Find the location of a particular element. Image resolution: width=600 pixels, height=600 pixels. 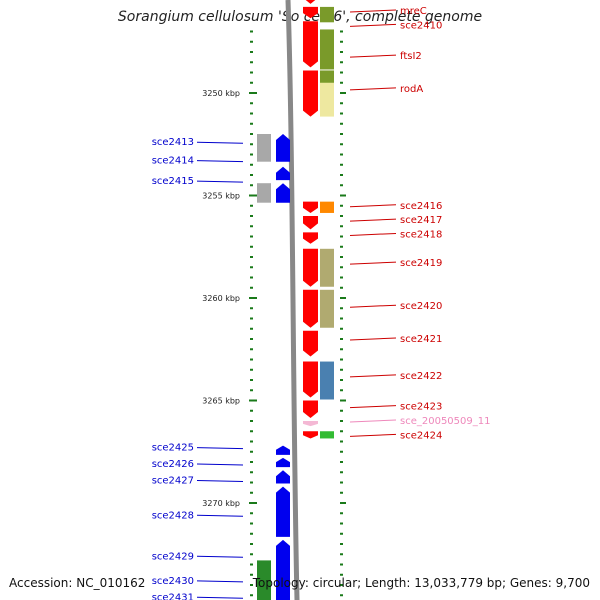

gene-label: rodA is located at coordinates (411, 89).